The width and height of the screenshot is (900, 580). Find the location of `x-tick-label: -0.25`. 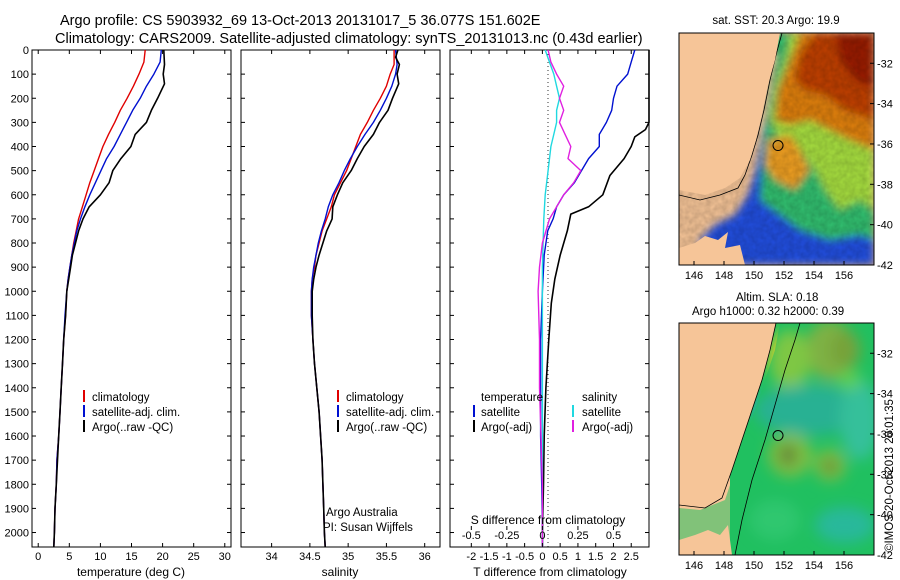

x-tick-label: -0.25 is located at coordinates (506, 536).